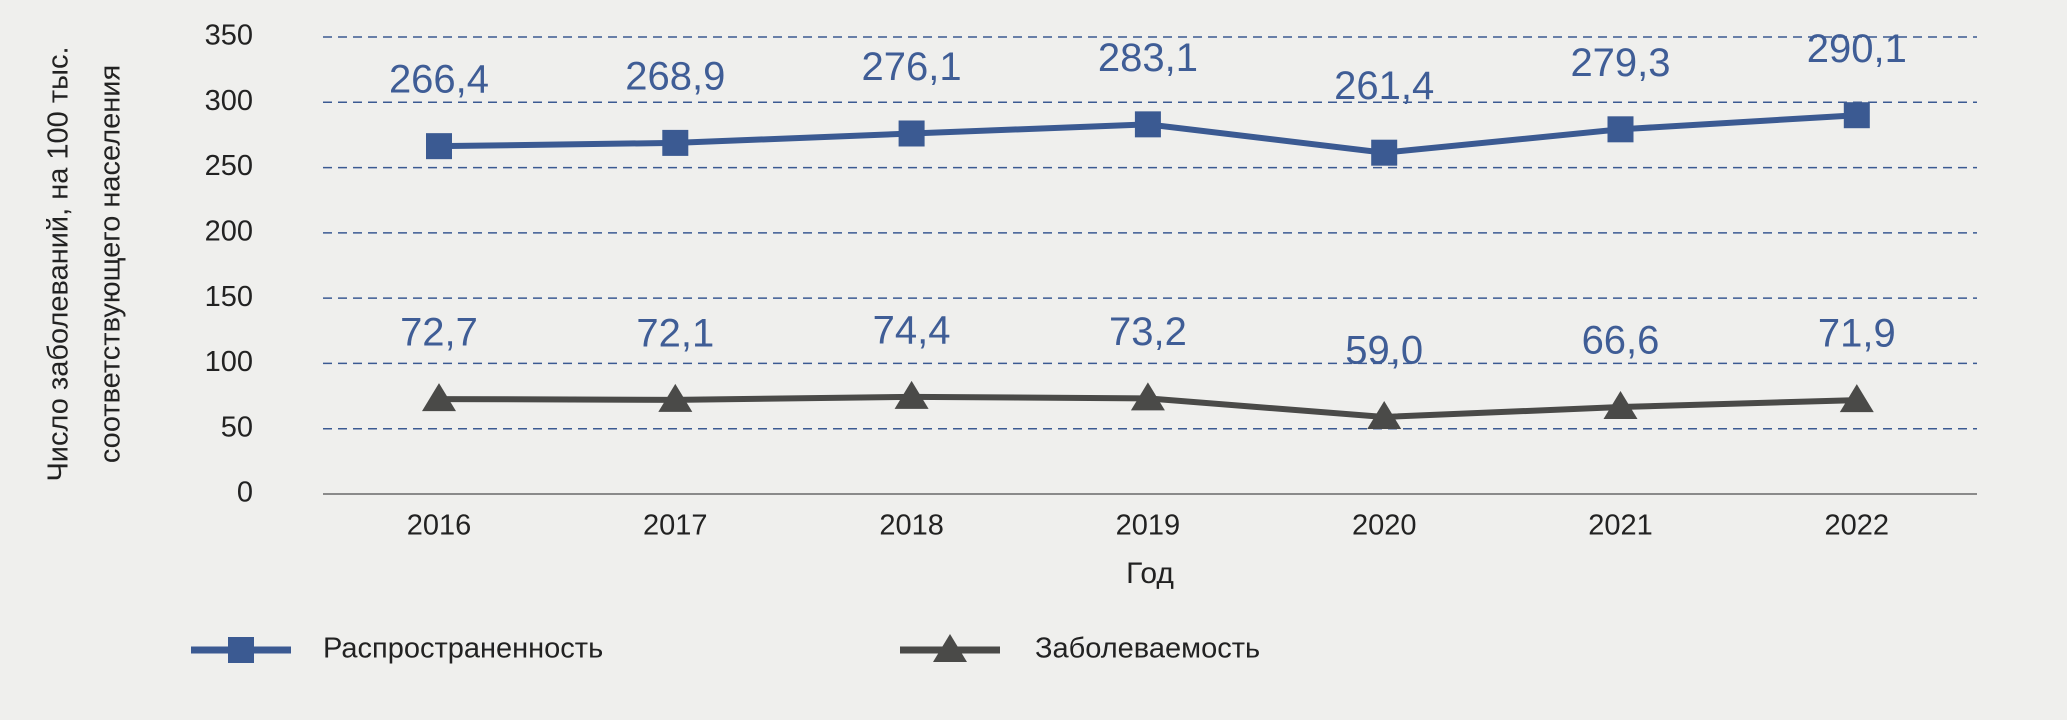 Image resolution: width=2067 pixels, height=720 pixels. What do you see at coordinates (1620, 63) in the screenshot?
I see `value-label: 279,3` at bounding box center [1620, 63].